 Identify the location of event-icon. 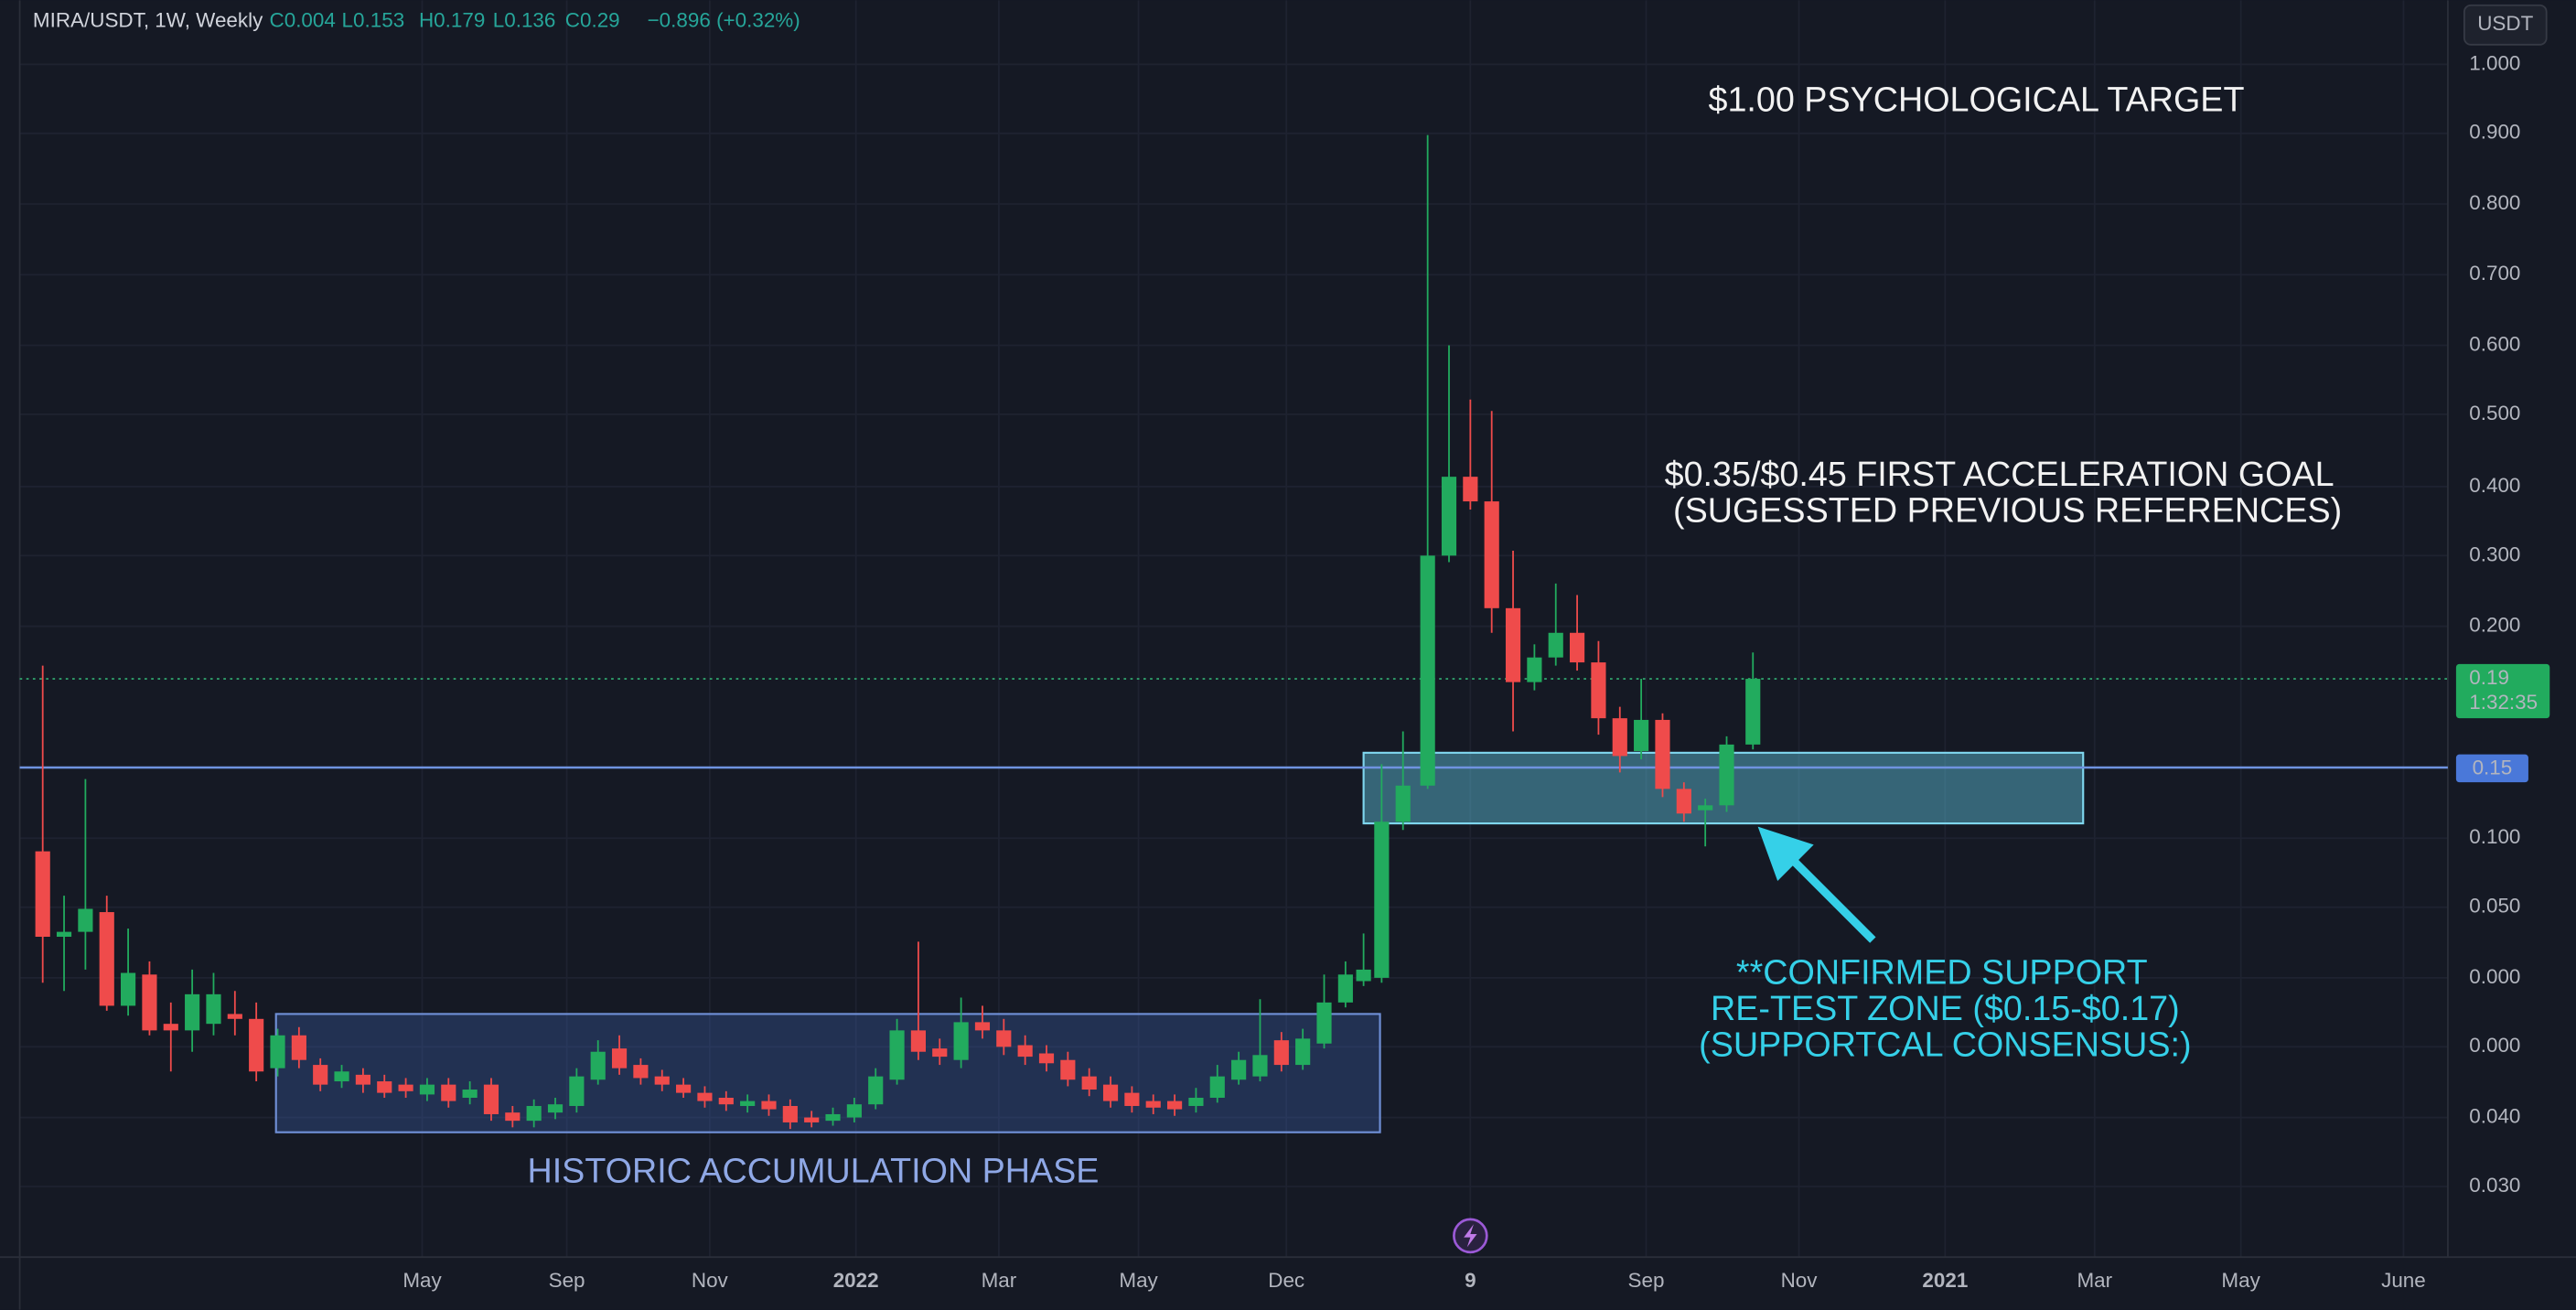
(1471, 1236).